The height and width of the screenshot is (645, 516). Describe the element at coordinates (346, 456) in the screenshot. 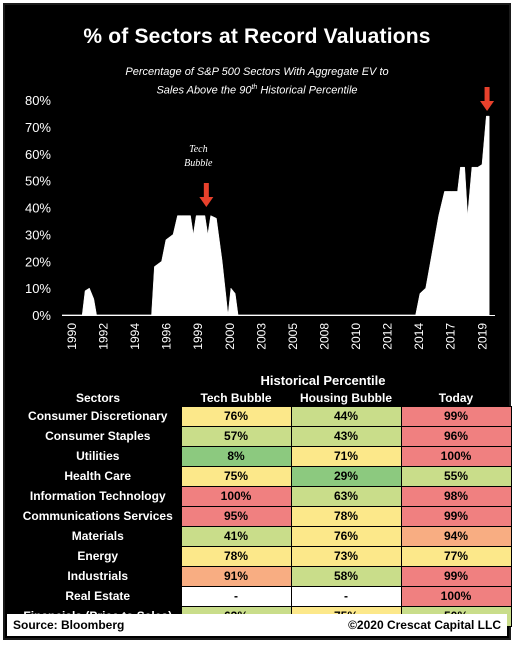

I see `housing-bubble-cell: 71%` at that location.